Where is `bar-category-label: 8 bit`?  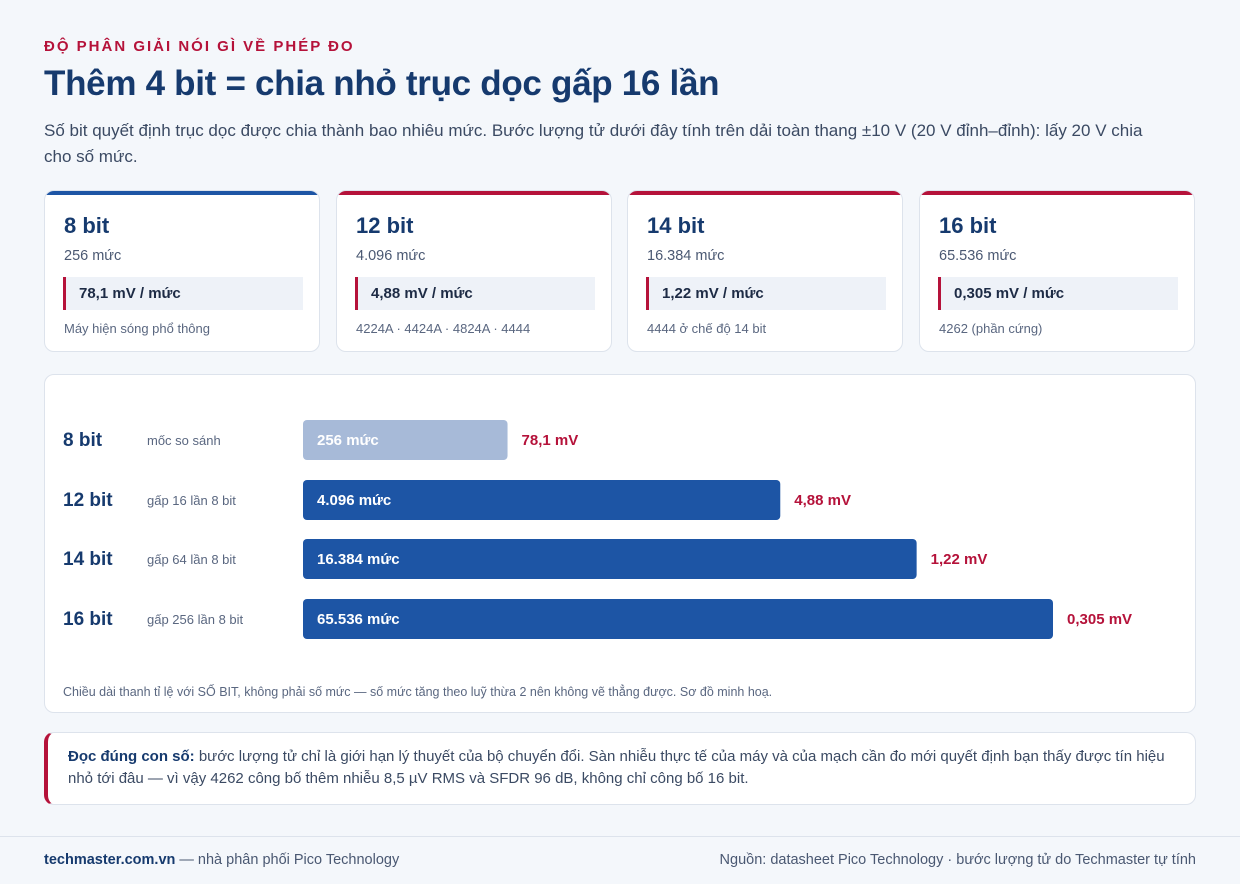 bar-category-label: 8 bit is located at coordinates (83, 440).